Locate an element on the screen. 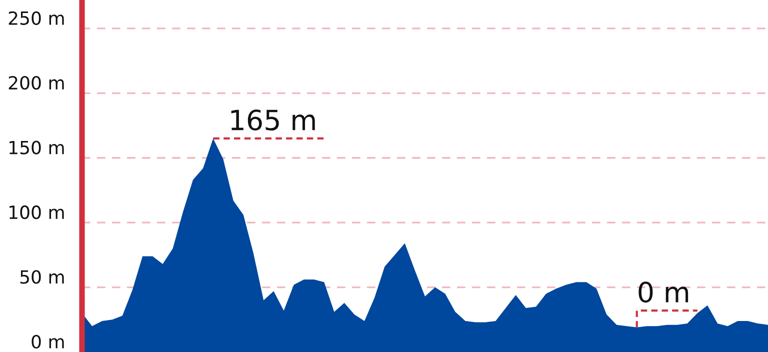 Image resolution: width=768 pixels, height=352 pixels. y-tick-label: 0 m is located at coordinates (48, 341).